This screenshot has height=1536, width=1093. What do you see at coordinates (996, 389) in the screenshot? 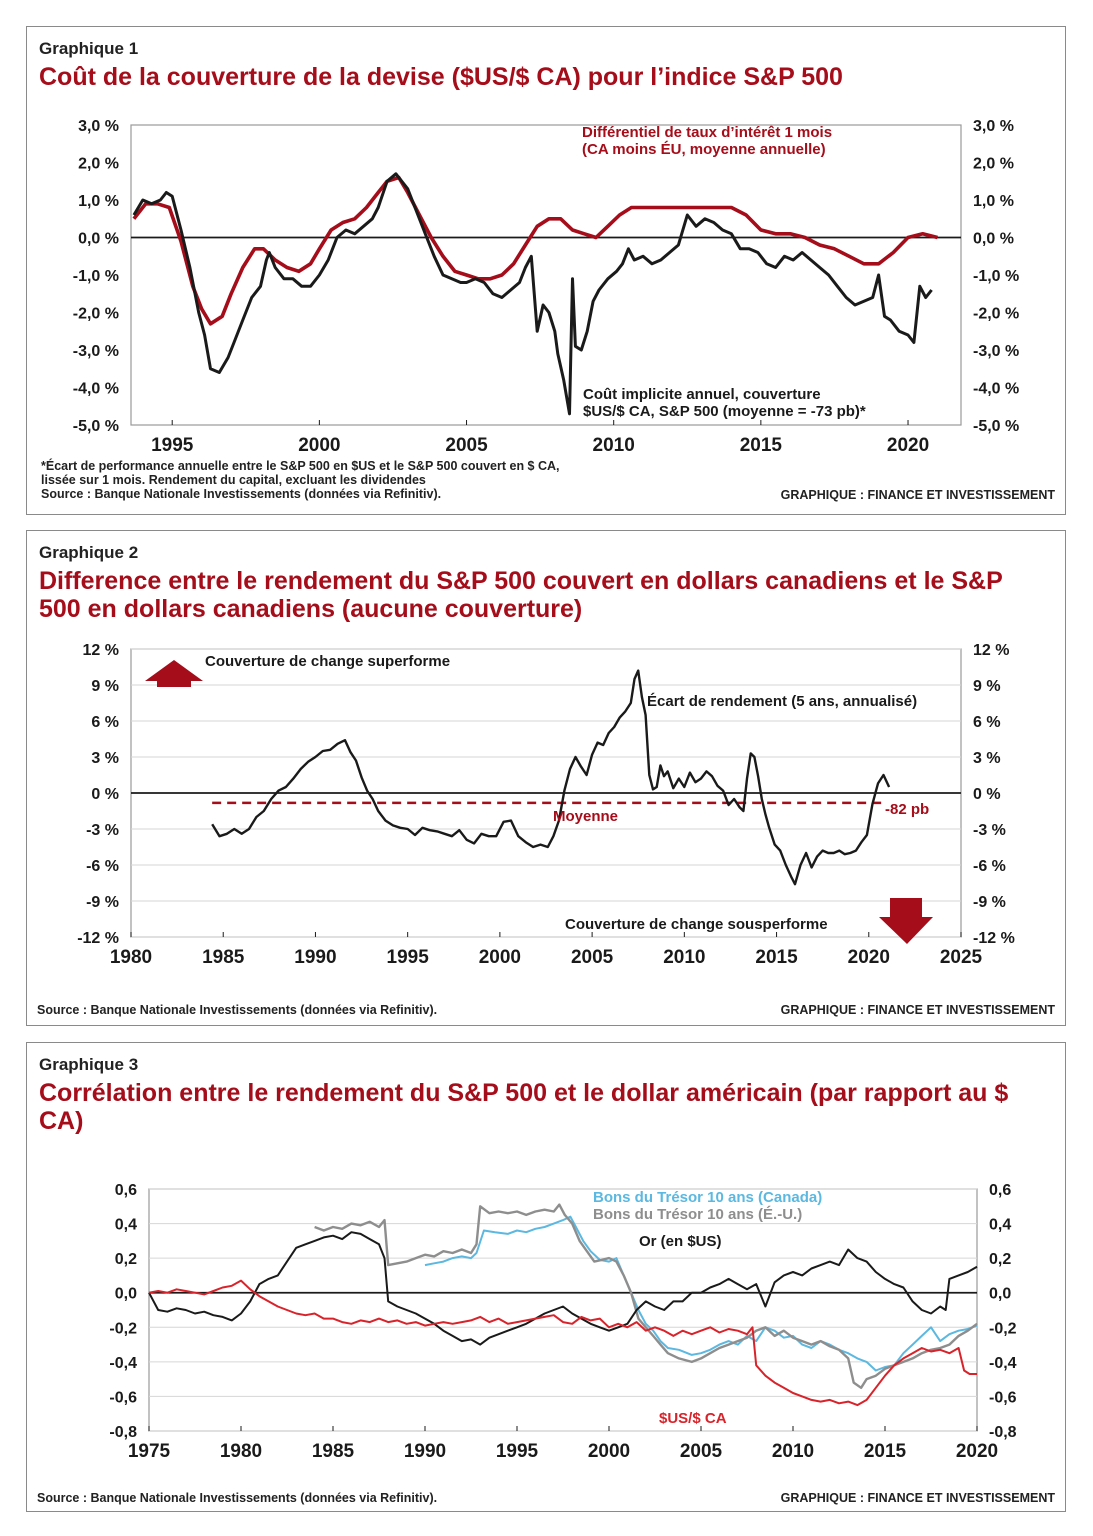
I see `y-tick-label-right: -4,0 %` at bounding box center [996, 389].